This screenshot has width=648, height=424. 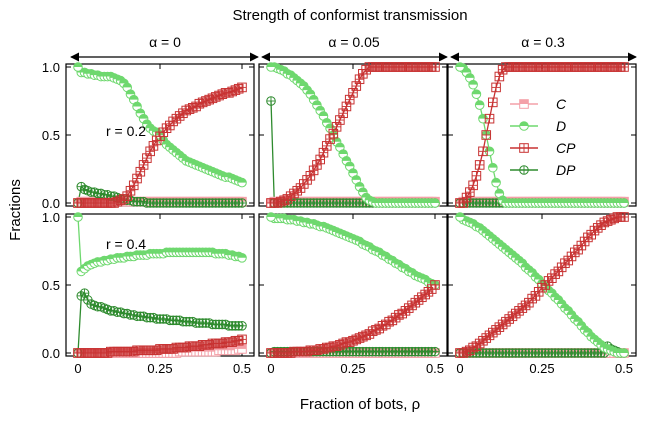 What do you see at coordinates (561, 126) in the screenshot?
I see `legend-label: D` at bounding box center [561, 126].